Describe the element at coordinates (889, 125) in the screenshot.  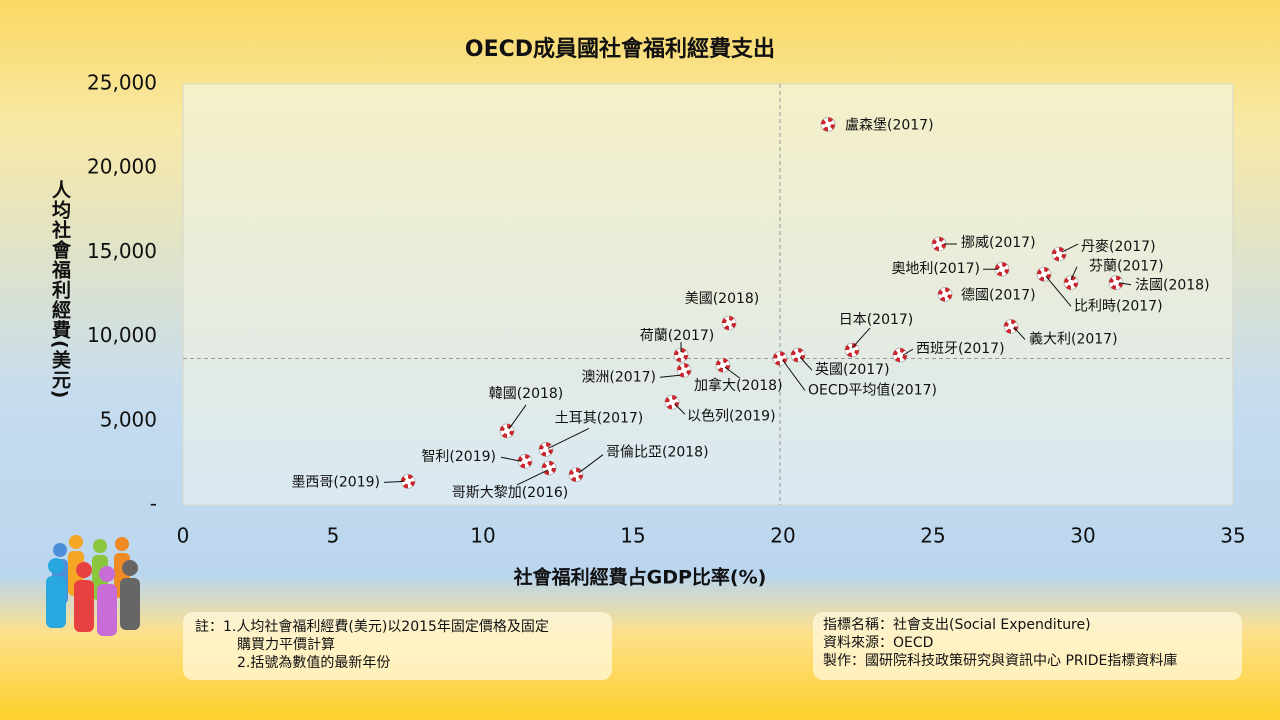
I see `point-label: 盧森堡(2017)` at that location.